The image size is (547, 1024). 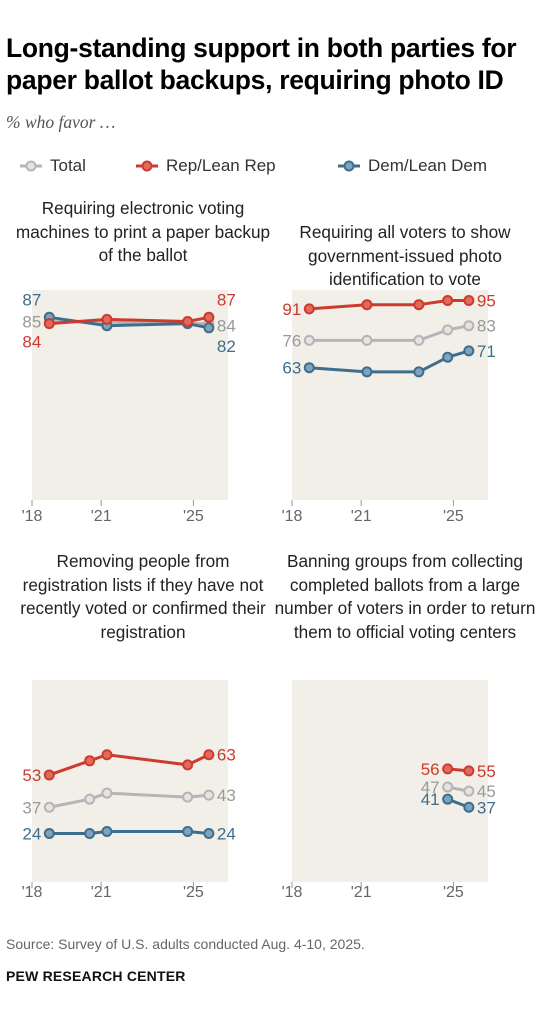 What do you see at coordinates (486, 351) in the screenshot?
I see `data-label-dem: 71` at bounding box center [486, 351].